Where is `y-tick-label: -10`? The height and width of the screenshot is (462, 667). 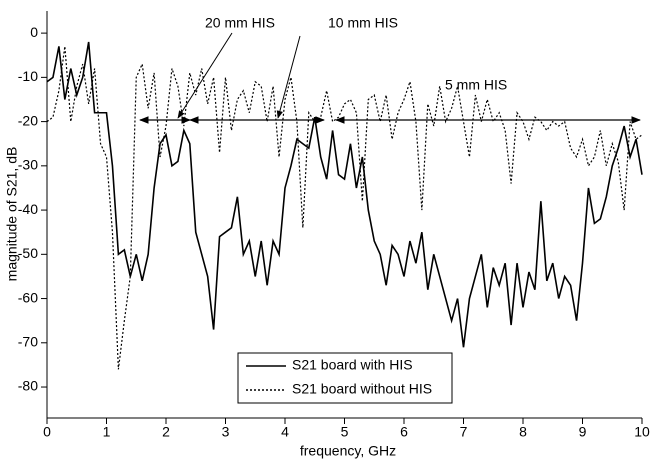
y-tick-label: -10 is located at coordinates (28, 76).